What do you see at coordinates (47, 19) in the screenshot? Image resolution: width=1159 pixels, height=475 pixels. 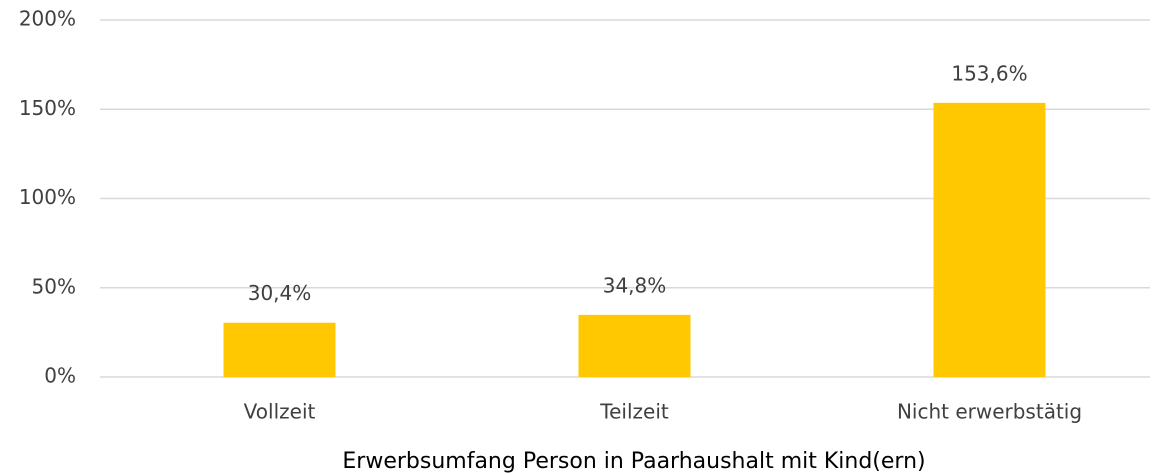 I see `y-tick-label: 200%` at bounding box center [47, 19].